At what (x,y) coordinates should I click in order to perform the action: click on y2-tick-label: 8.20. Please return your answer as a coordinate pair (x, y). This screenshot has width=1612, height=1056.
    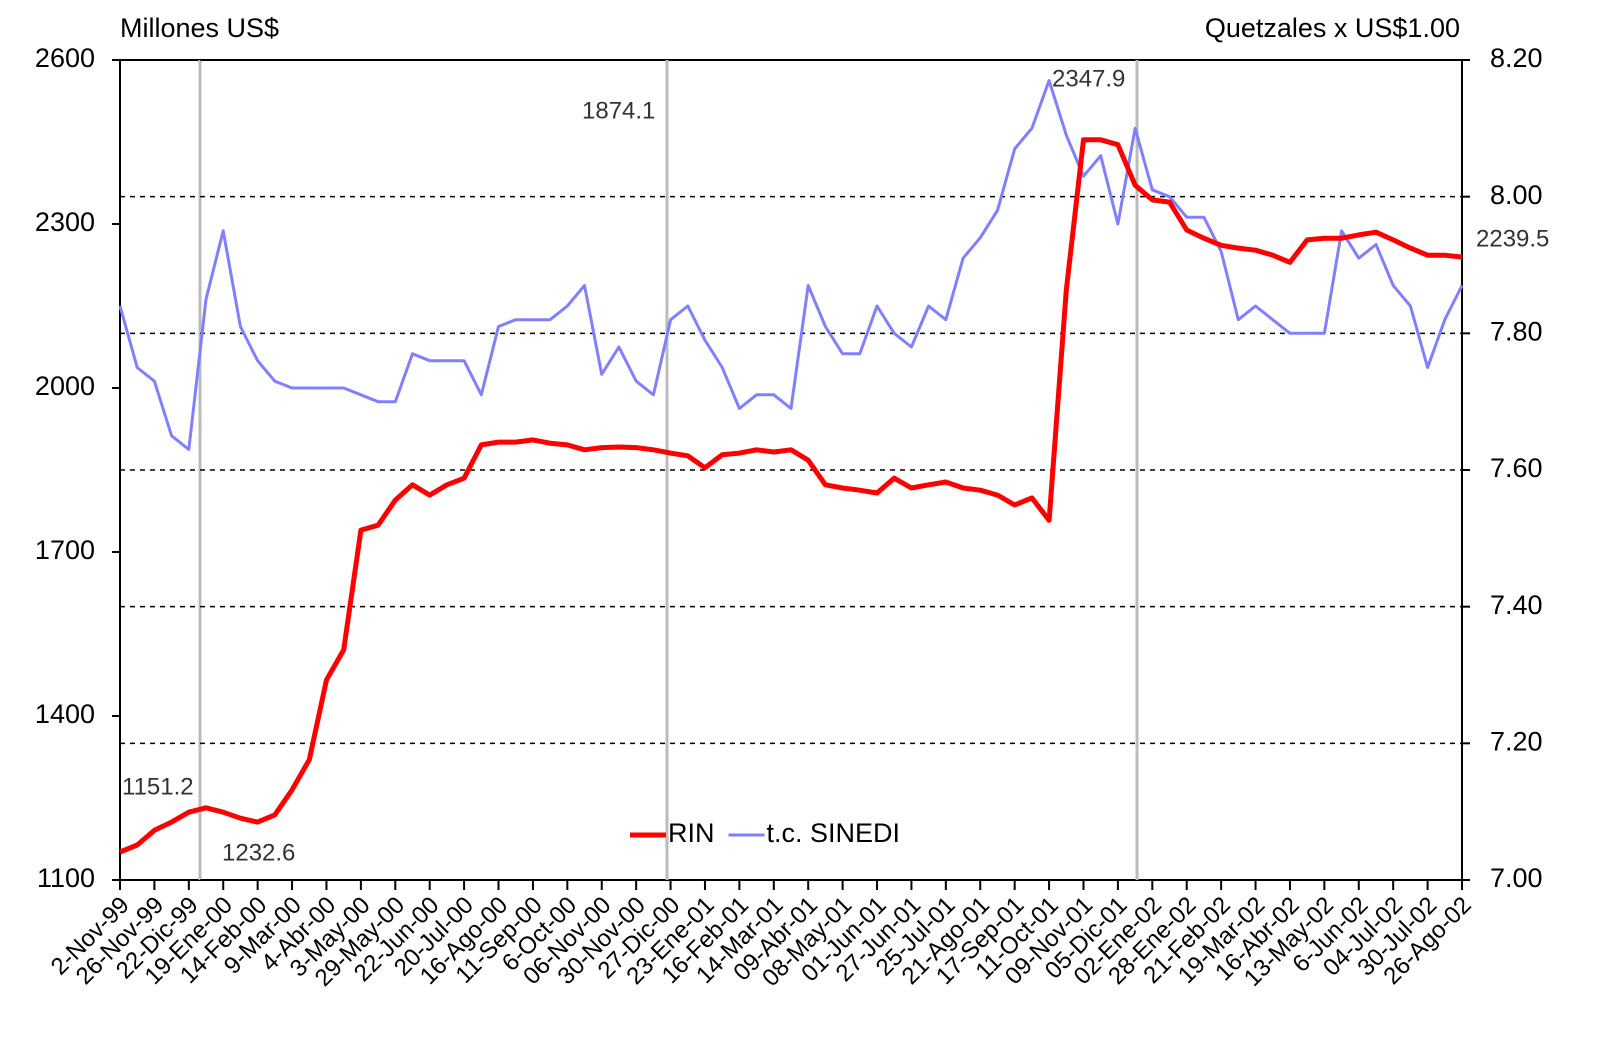
    Looking at the image, I should click on (1516, 58).